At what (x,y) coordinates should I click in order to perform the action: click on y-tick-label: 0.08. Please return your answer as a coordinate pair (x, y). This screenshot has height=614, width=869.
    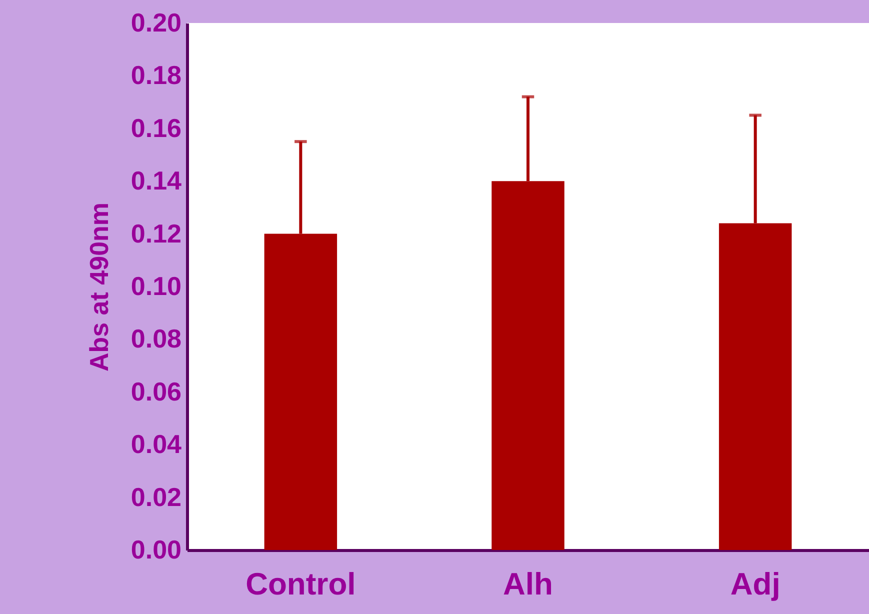
    Looking at the image, I should click on (156, 339).